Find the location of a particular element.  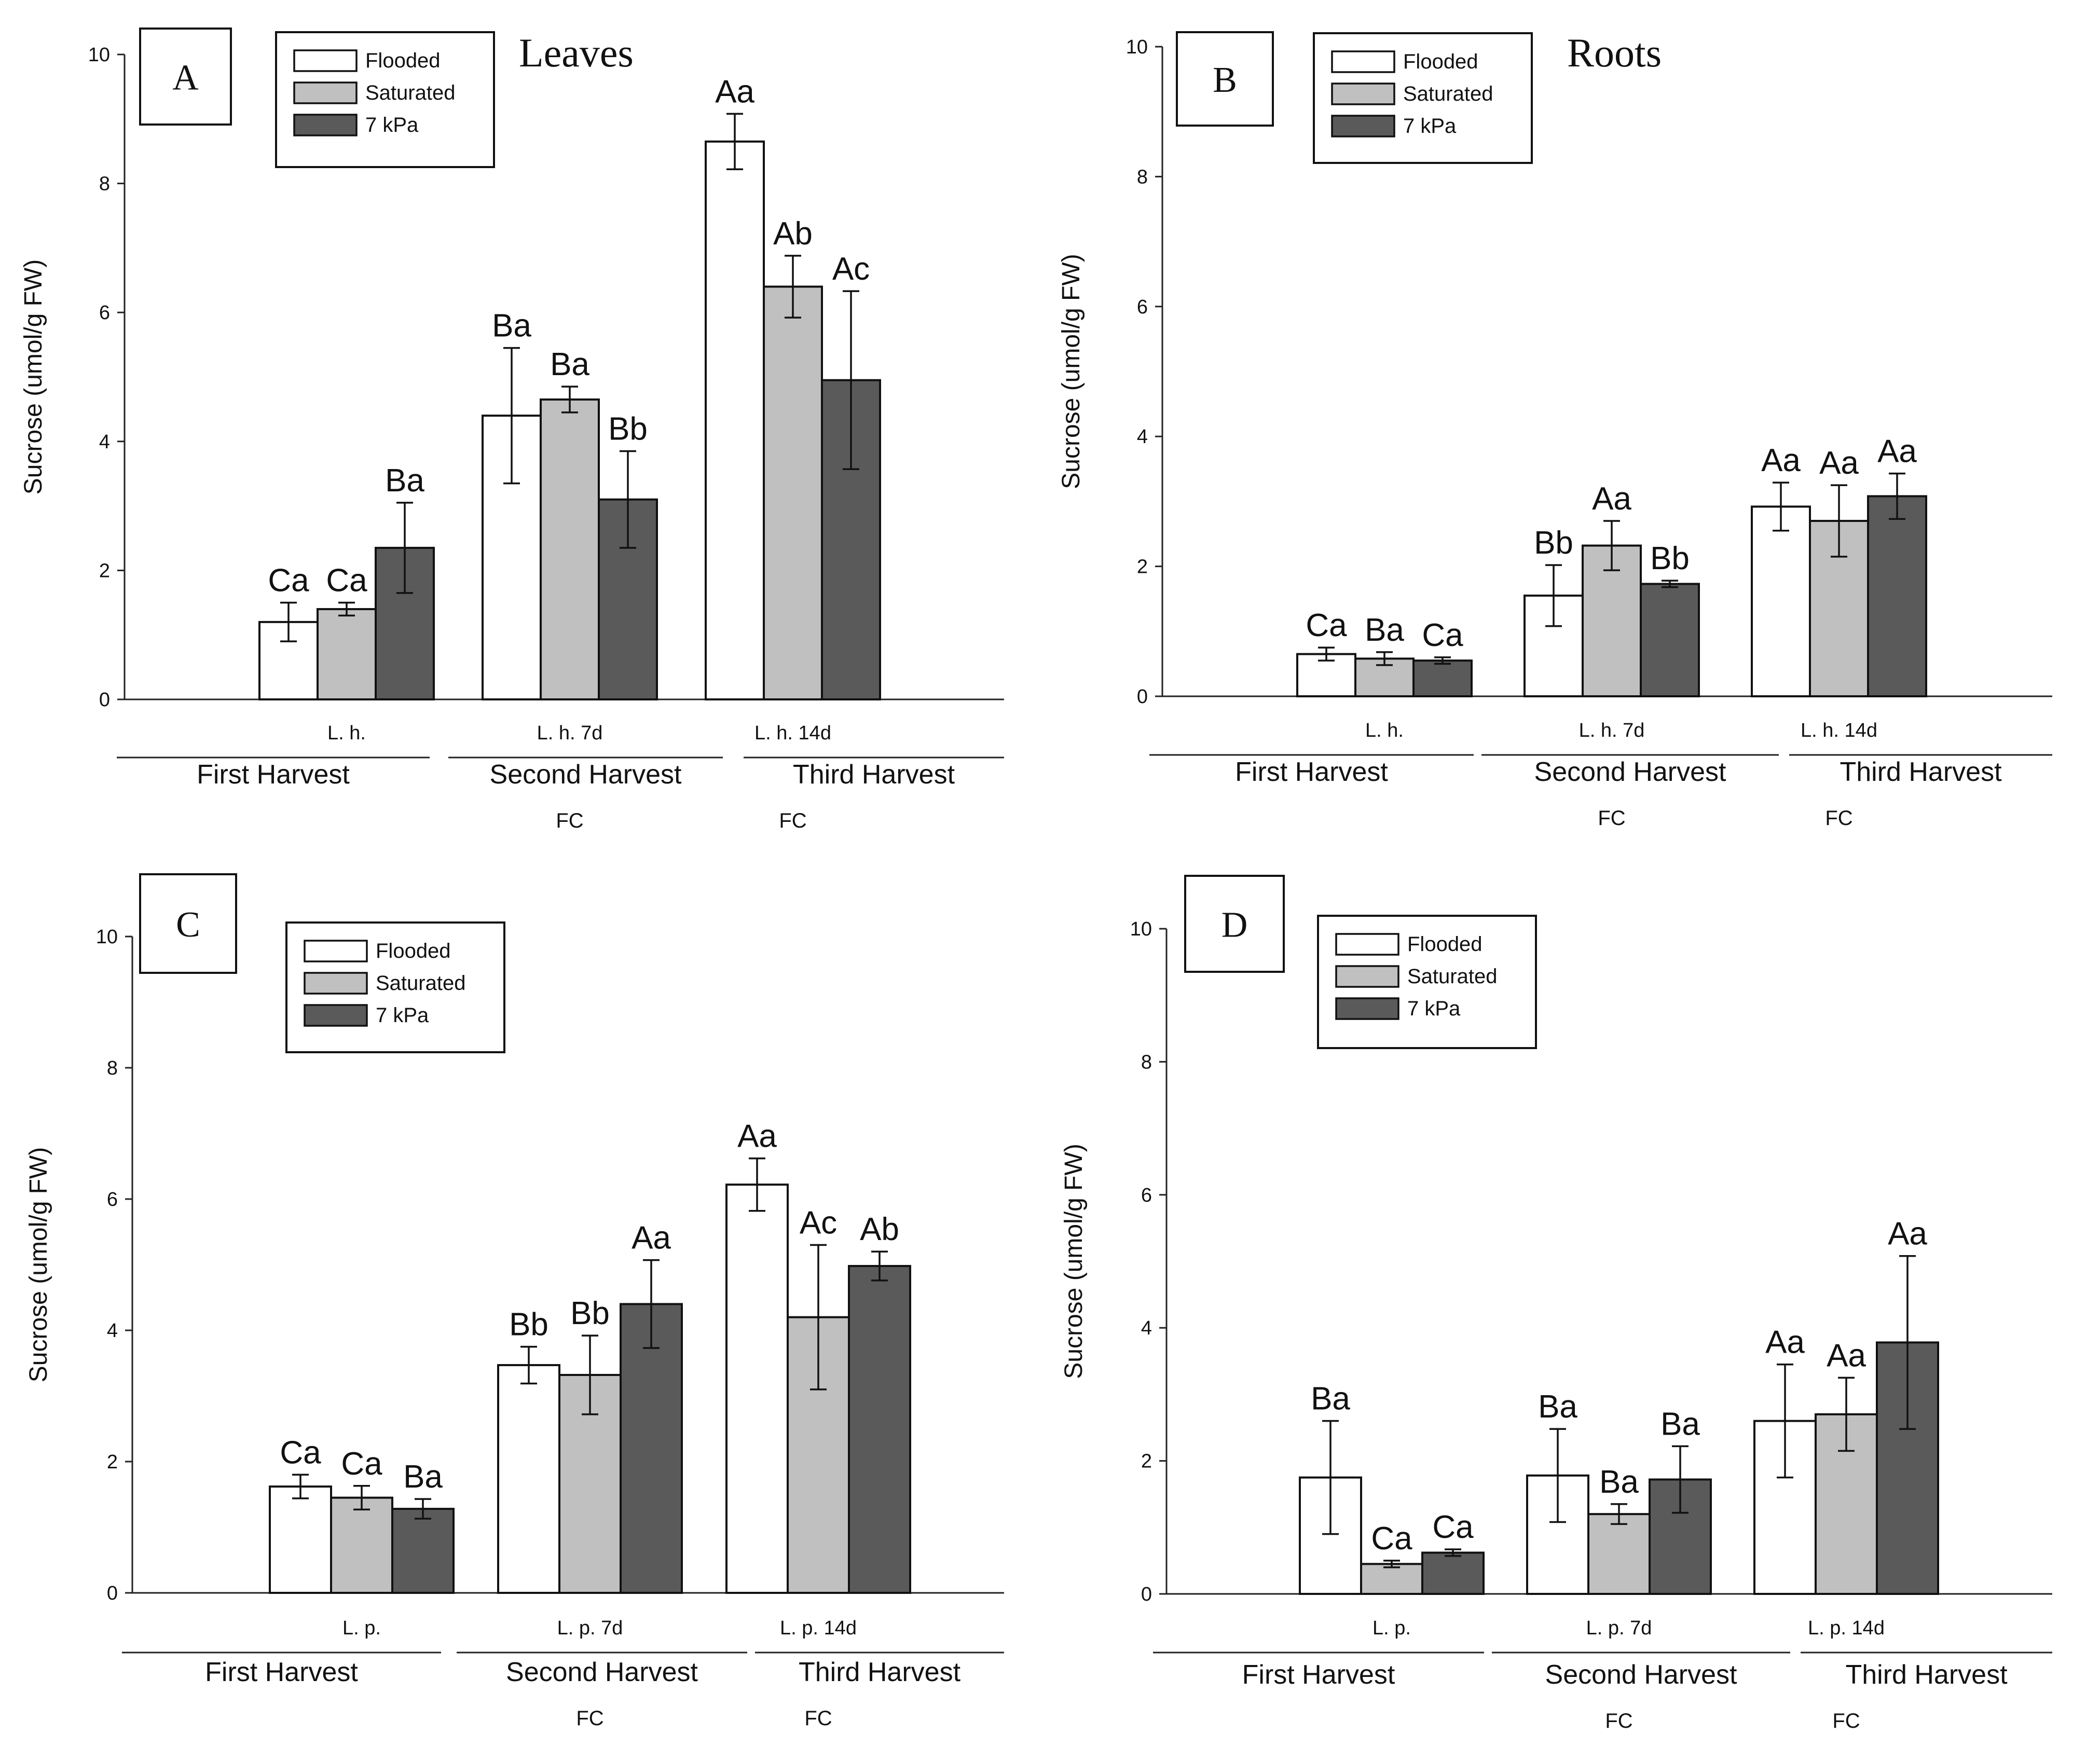

panel-label: D is located at coordinates (1234, 925).